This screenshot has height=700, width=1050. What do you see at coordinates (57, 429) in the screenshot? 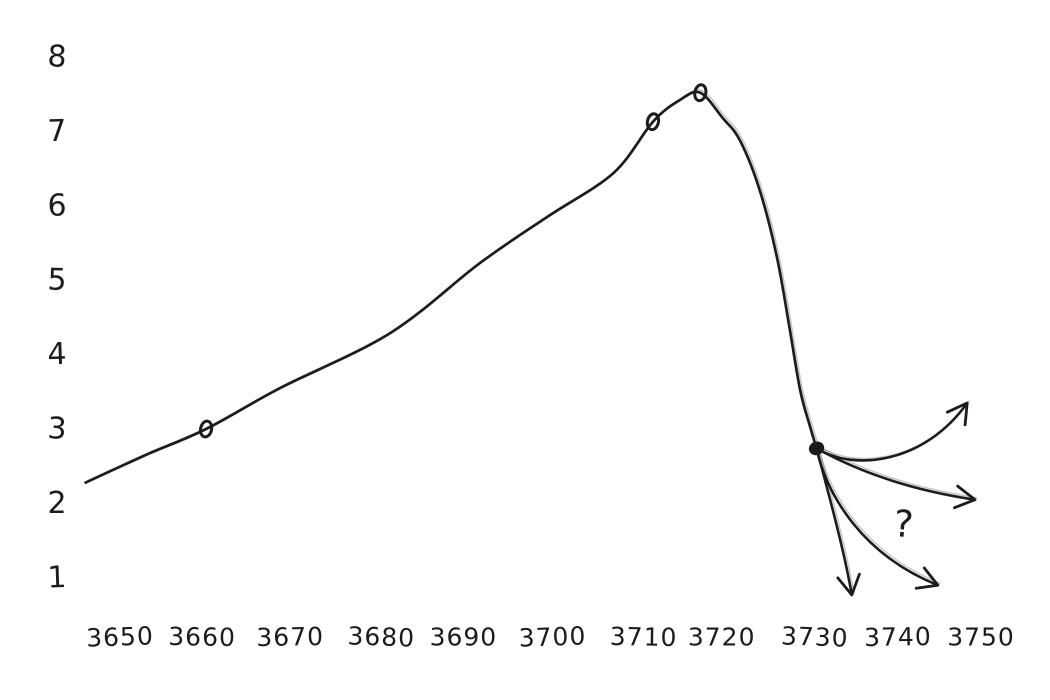
I see `y-axis-tick-label: 3` at bounding box center [57, 429].